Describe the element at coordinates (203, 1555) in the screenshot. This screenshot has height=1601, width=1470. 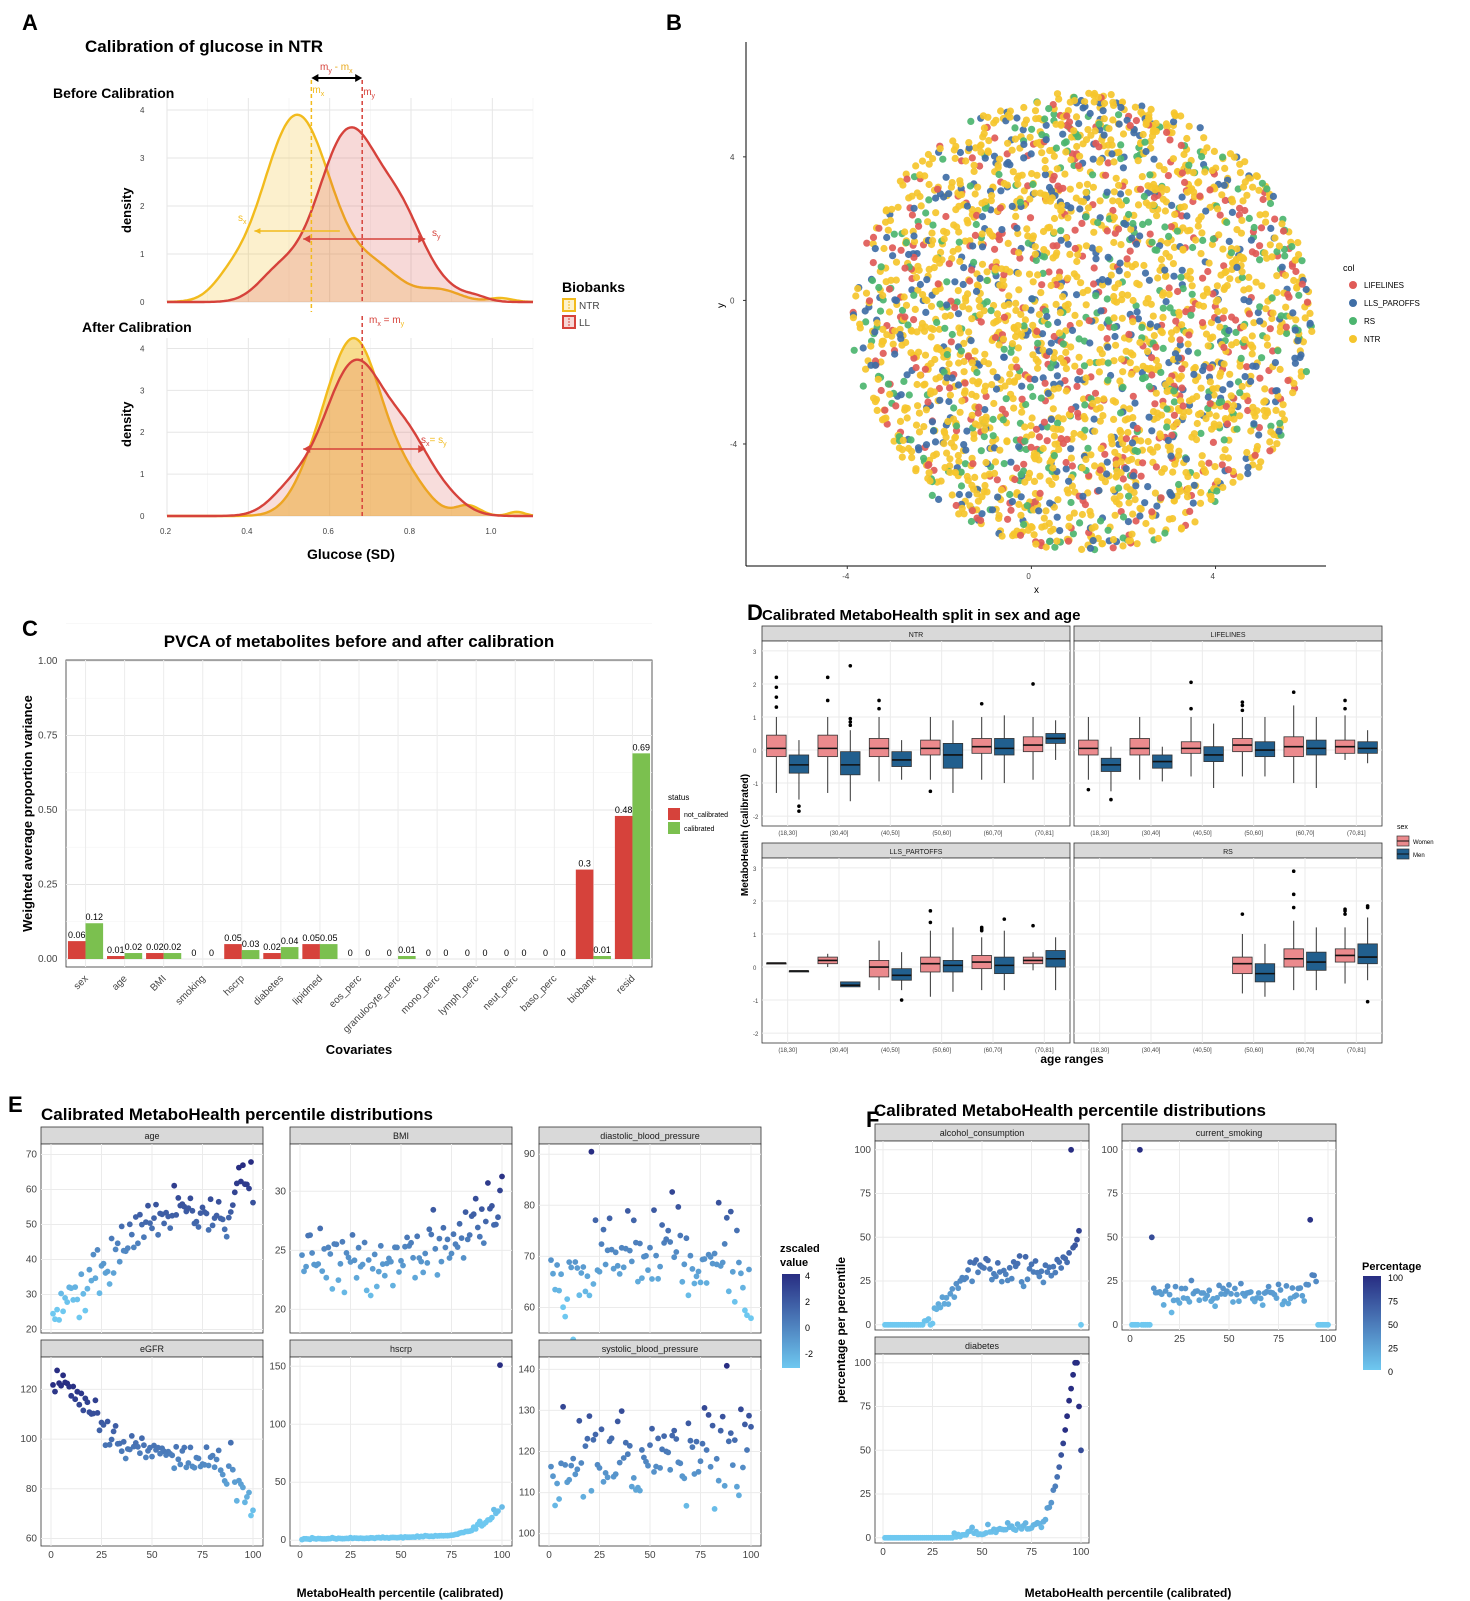
I see `x-tick-label: 75` at that location.